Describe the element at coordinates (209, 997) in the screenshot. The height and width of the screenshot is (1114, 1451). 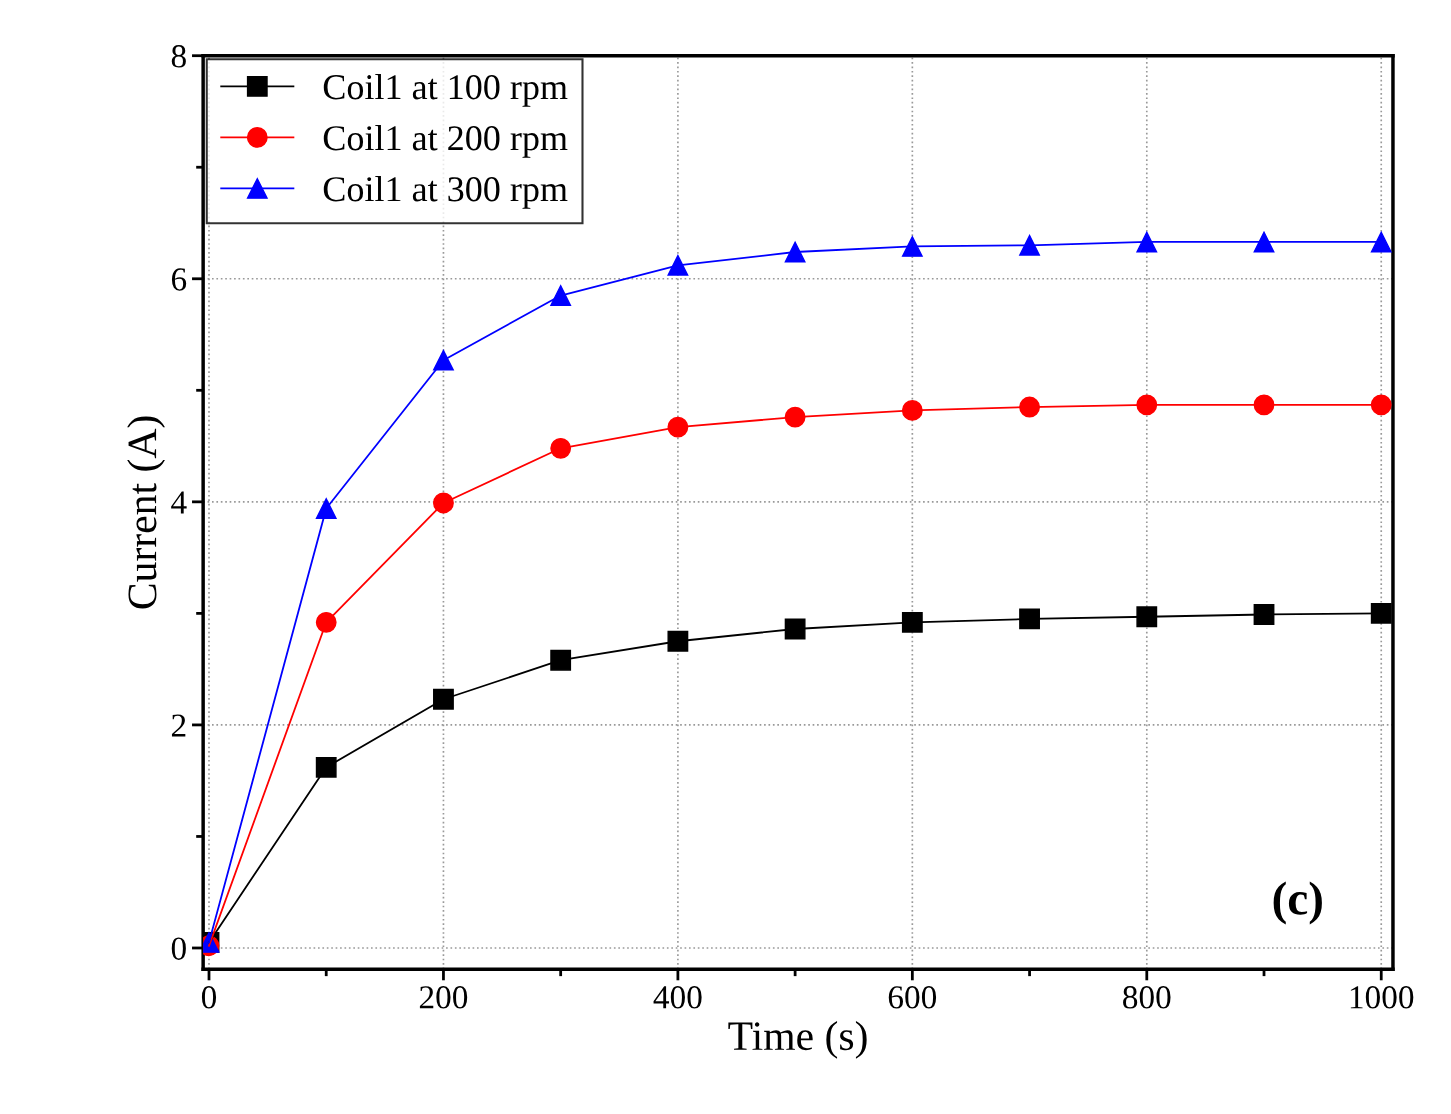
I see `x-tick-label: 0` at that location.